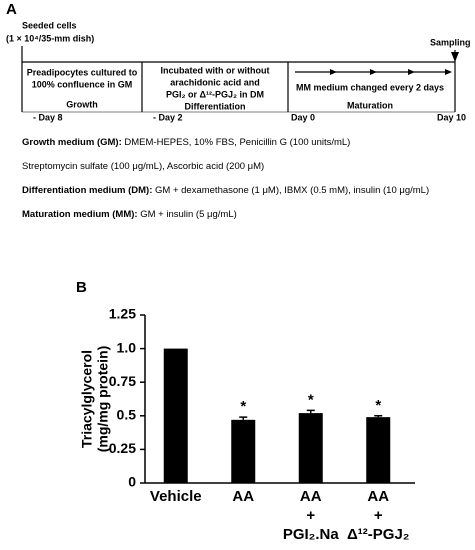  Describe the element at coordinates (394, 63) in the screenshot. I see `arrows` at that location.